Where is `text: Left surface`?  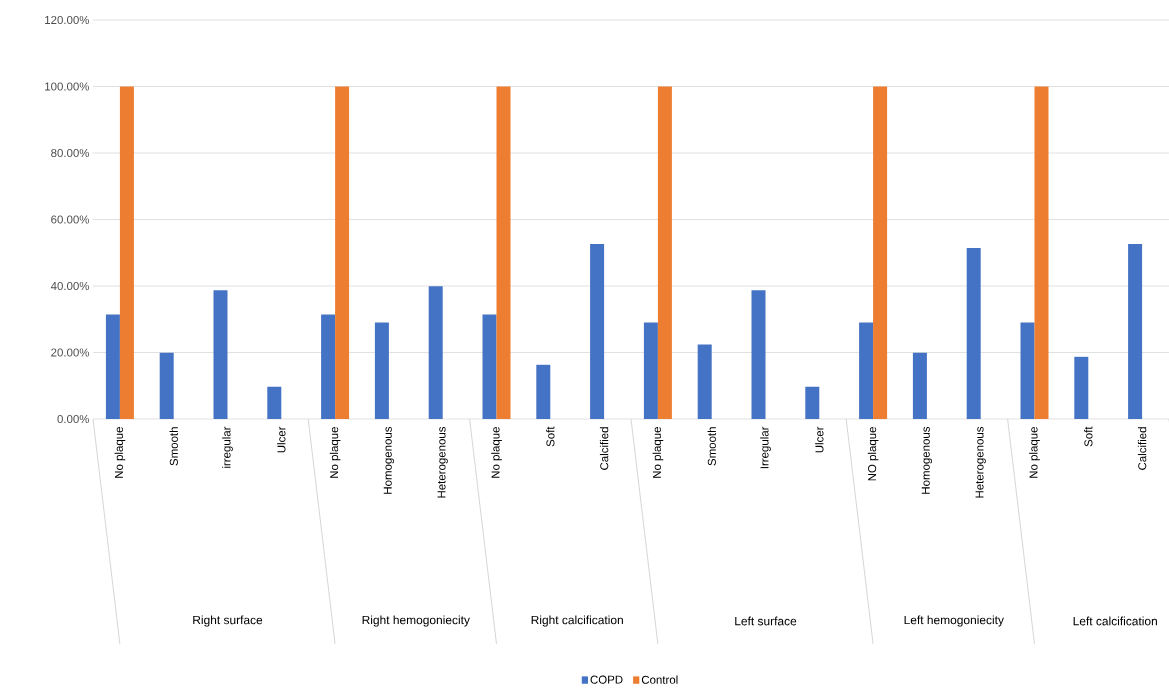
text: Left surface is located at coordinates (766, 621).